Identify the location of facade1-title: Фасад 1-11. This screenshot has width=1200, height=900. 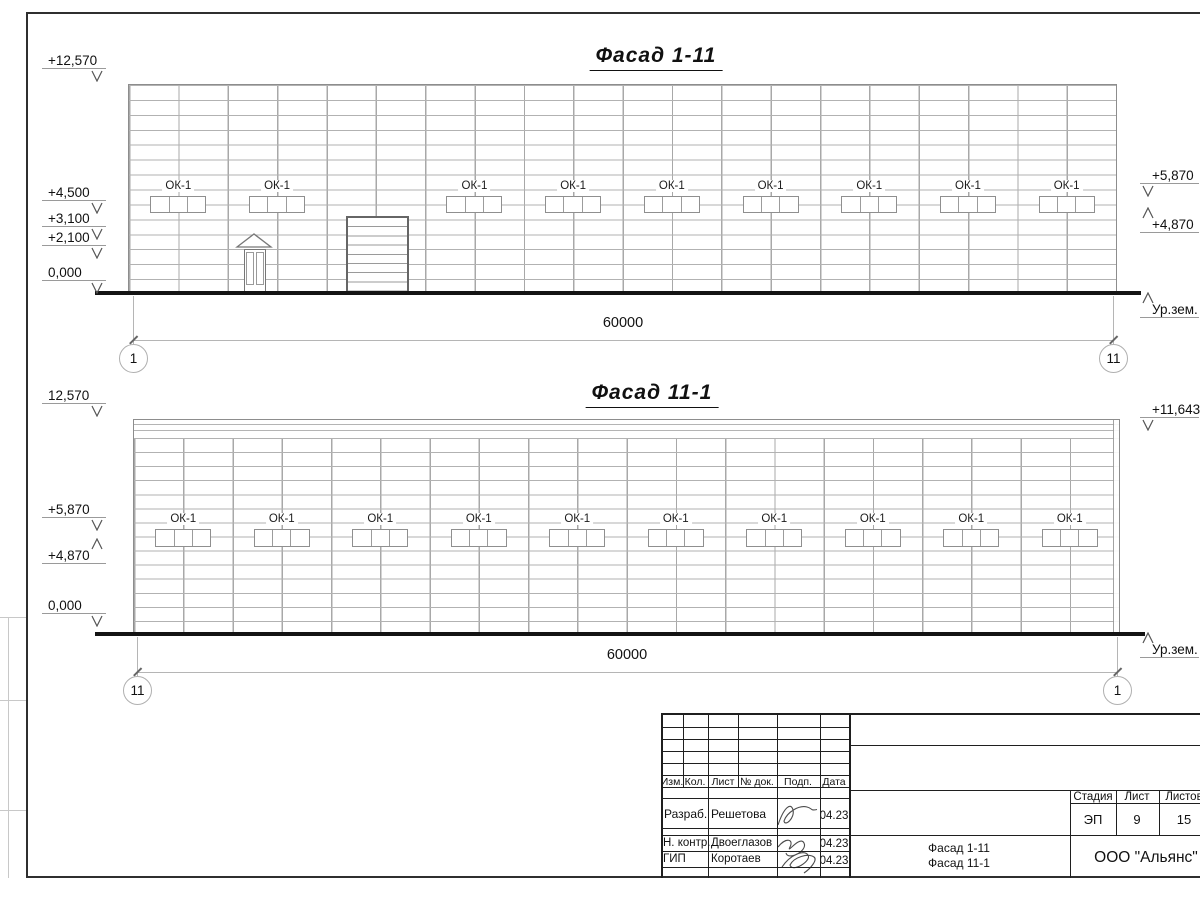
(656, 57).